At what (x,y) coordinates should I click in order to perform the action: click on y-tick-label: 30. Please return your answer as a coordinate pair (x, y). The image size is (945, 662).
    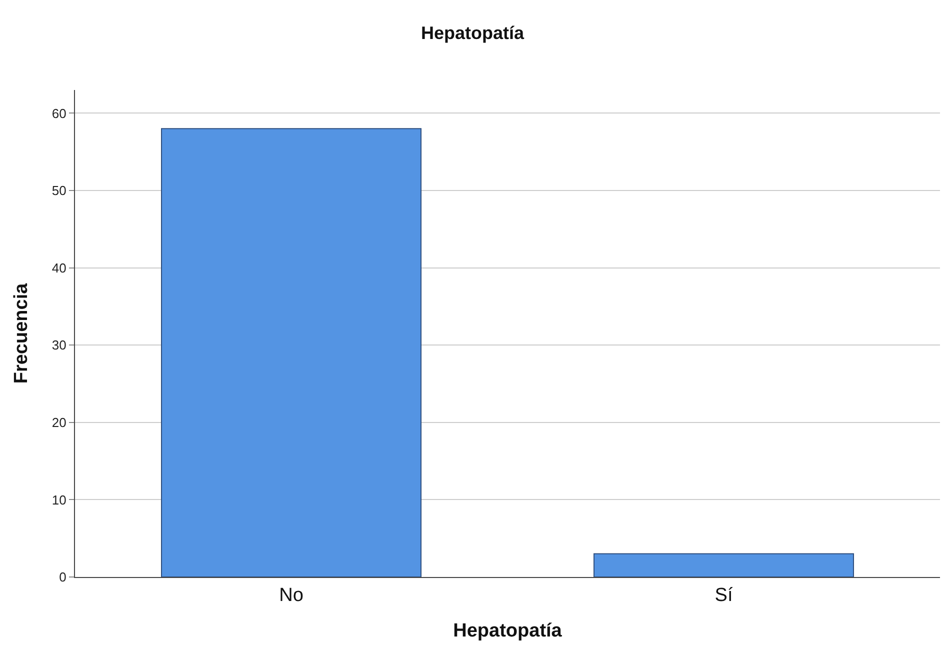
    Looking at the image, I should click on (59, 345).